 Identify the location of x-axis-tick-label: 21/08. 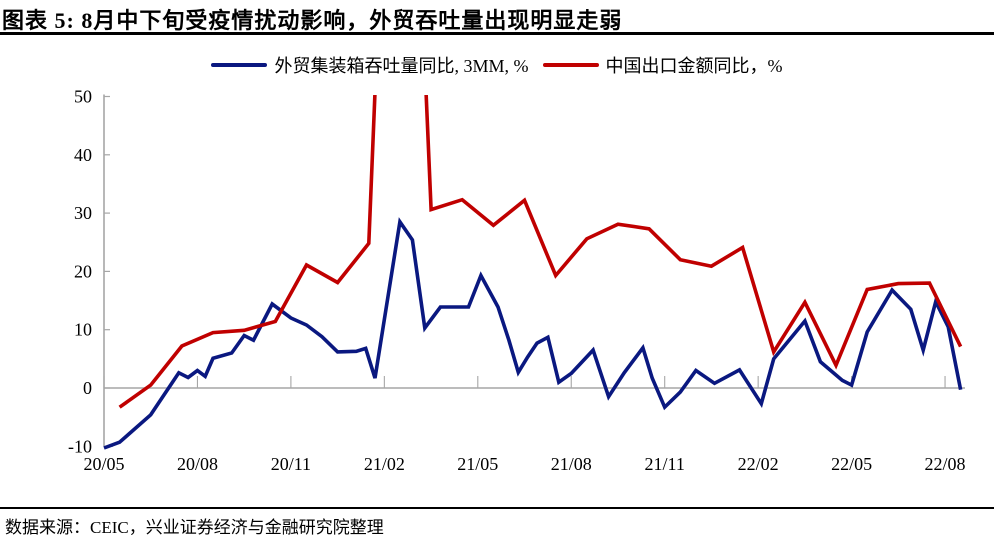
(571, 464).